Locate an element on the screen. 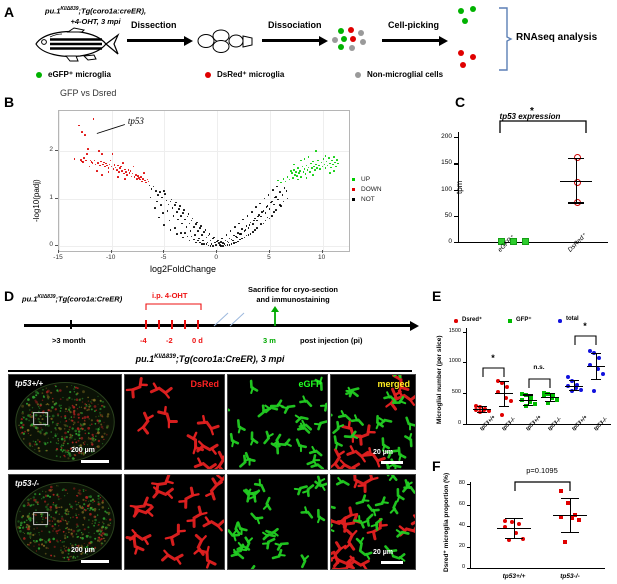 This screenshot has height=584, width=617. microscopy-content is located at coordinates (277, 422).